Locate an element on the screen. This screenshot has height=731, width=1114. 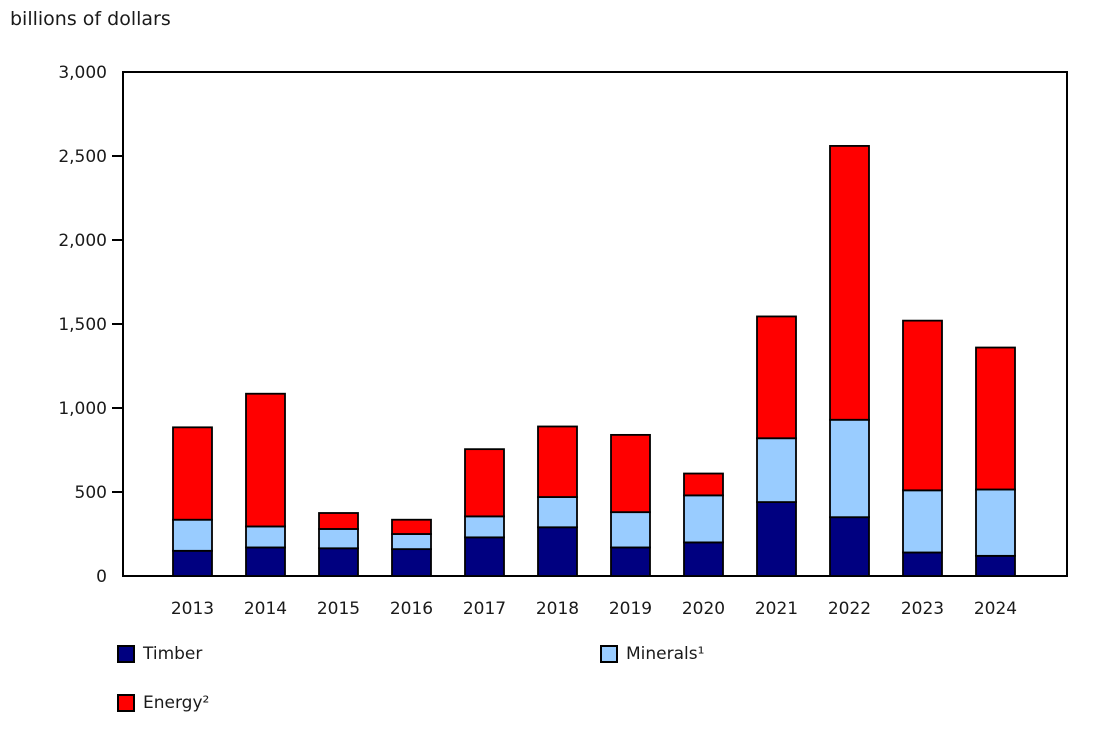
bar-segment-2016-energy is located at coordinates (411, 526).